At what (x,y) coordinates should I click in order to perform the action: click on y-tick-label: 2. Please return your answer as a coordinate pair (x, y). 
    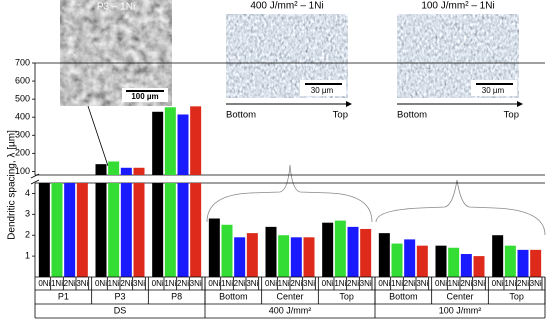
    Looking at the image, I should click on (27, 235).